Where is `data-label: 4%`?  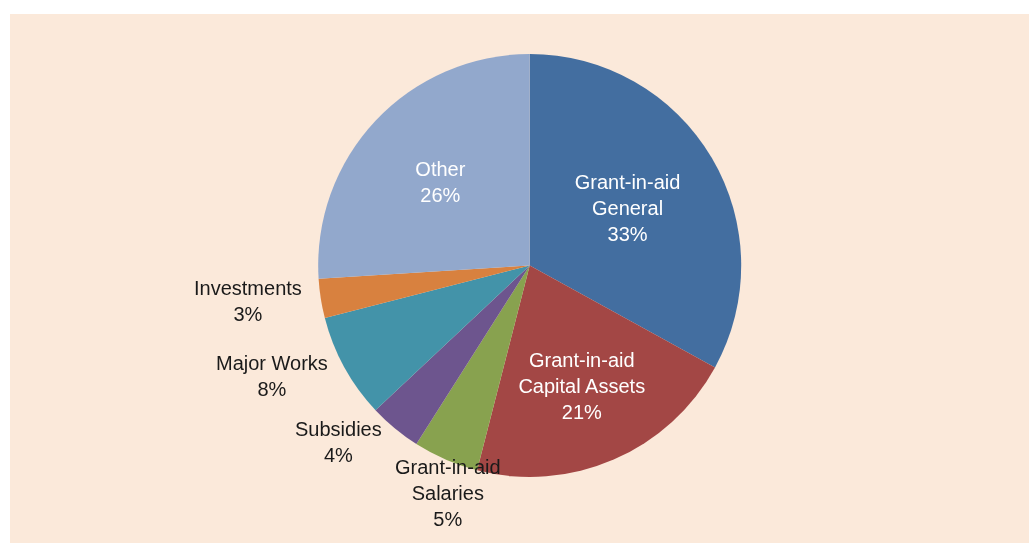
data-label: 4% is located at coordinates (338, 455).